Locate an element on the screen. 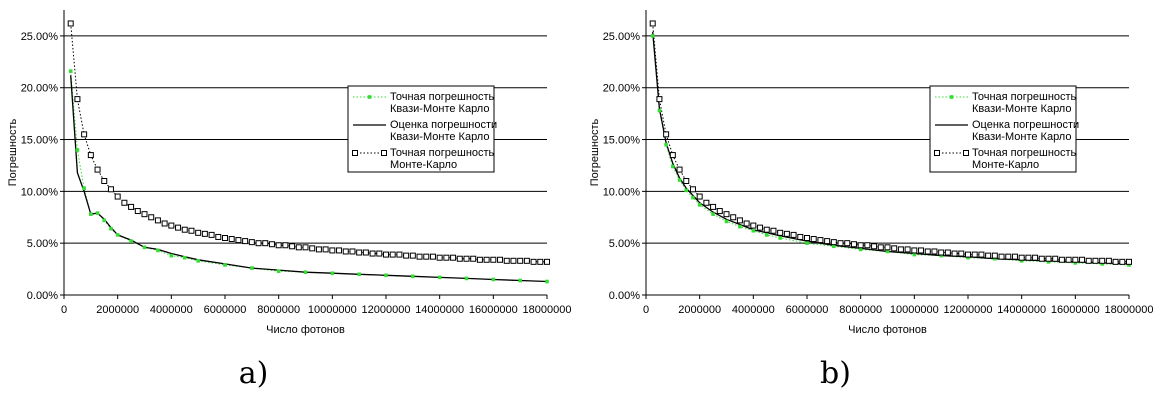  x-tick-label: 12000000 is located at coordinates (968, 310).